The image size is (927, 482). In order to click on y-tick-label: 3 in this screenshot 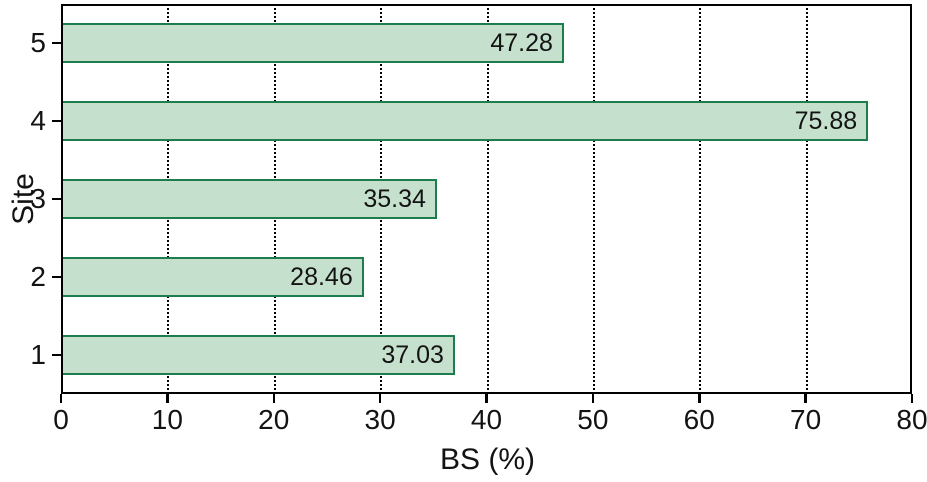, I will do `click(38, 198)`.